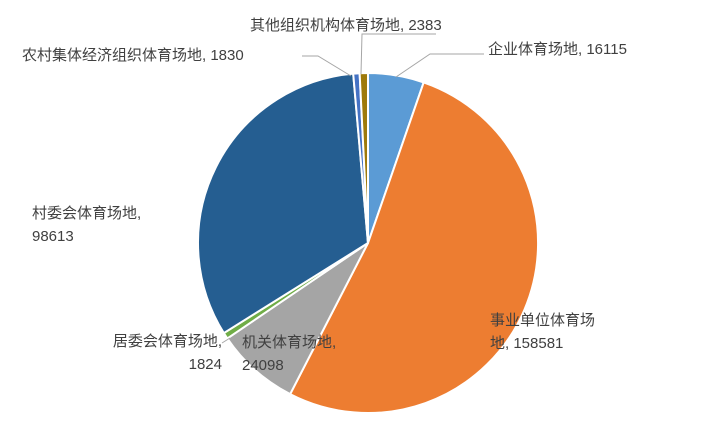 The image size is (728, 434). I want to click on data-label: 24098, so click(263, 365).